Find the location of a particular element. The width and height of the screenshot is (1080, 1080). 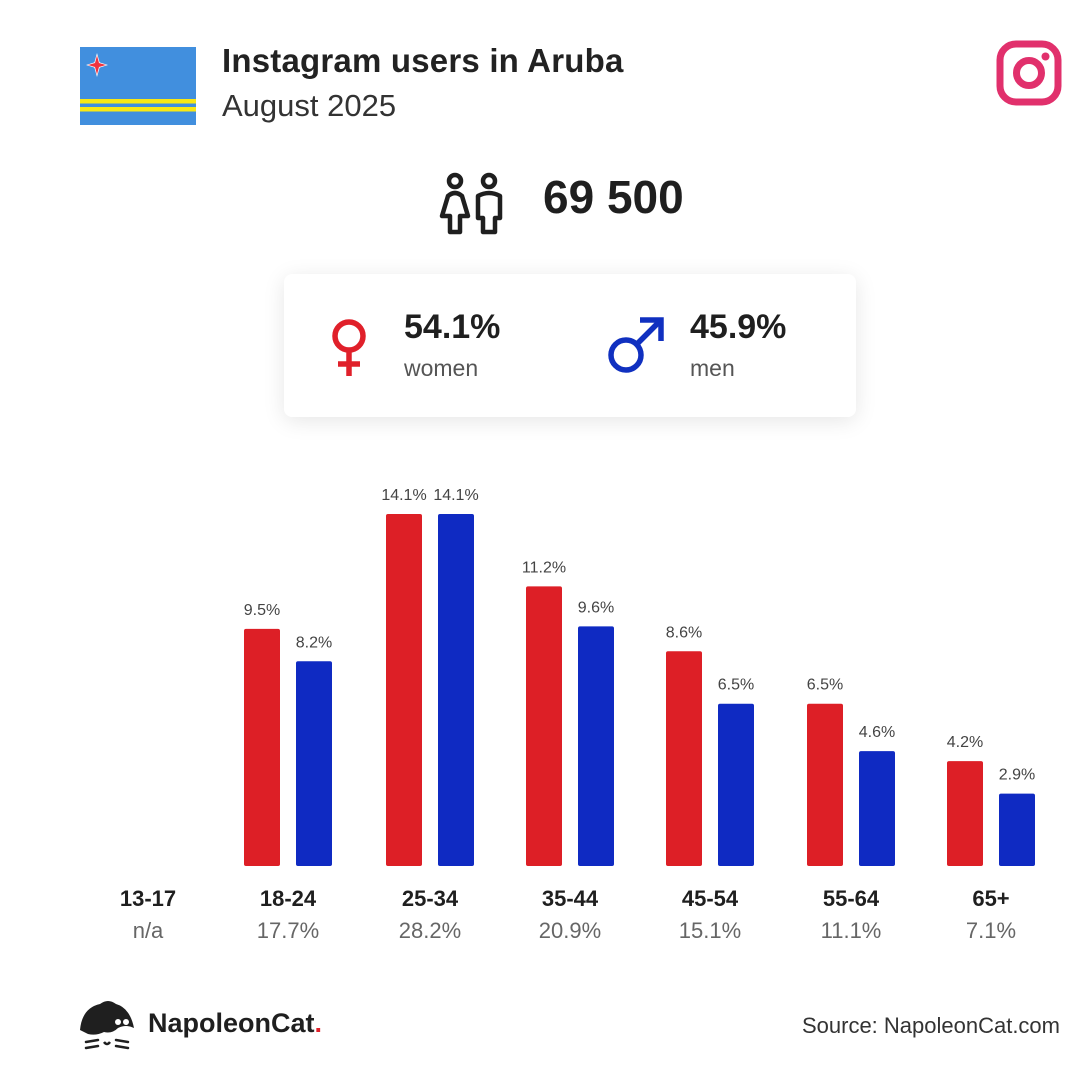

data-label-women-45-54: 8.6% is located at coordinates (684, 632).